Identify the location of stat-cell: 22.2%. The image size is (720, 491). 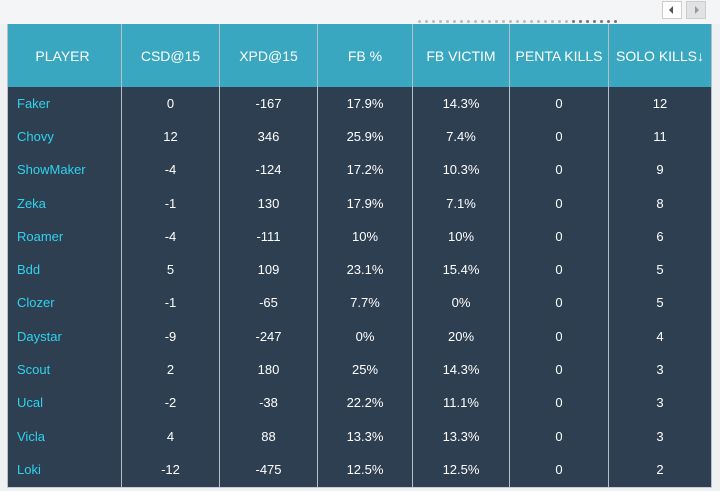
(365, 403).